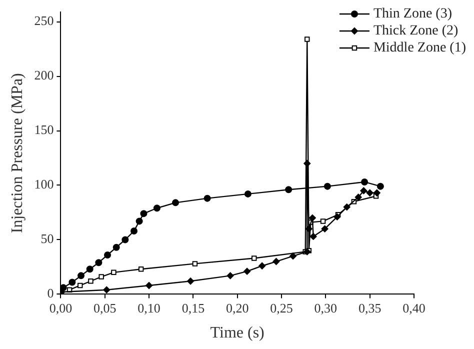 This screenshot has height=349, width=474. Describe the element at coordinates (44, 184) in the screenshot. I see `y-tick-label: 100` at that location.